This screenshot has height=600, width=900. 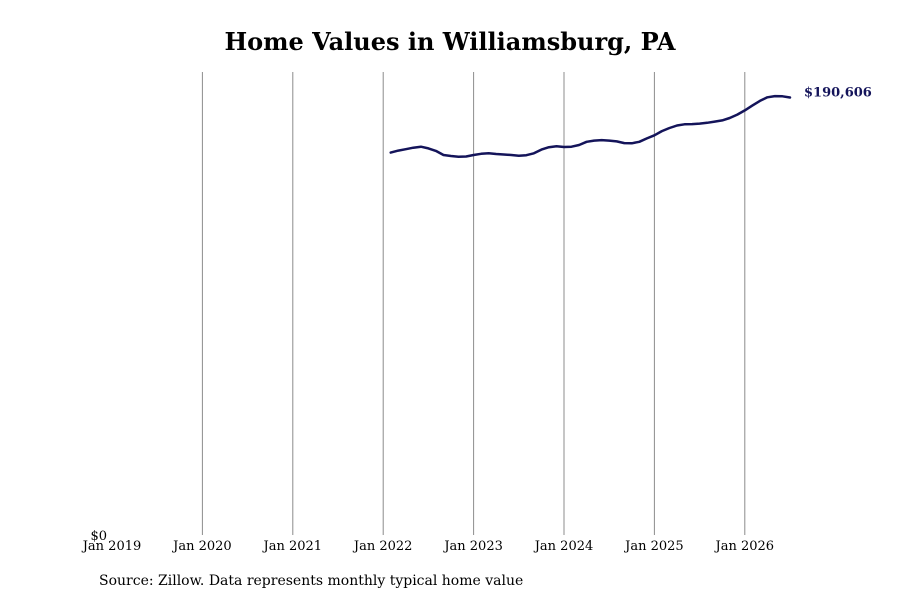 I want to click on x-tick-label: Jan 2022, so click(x=382, y=546).